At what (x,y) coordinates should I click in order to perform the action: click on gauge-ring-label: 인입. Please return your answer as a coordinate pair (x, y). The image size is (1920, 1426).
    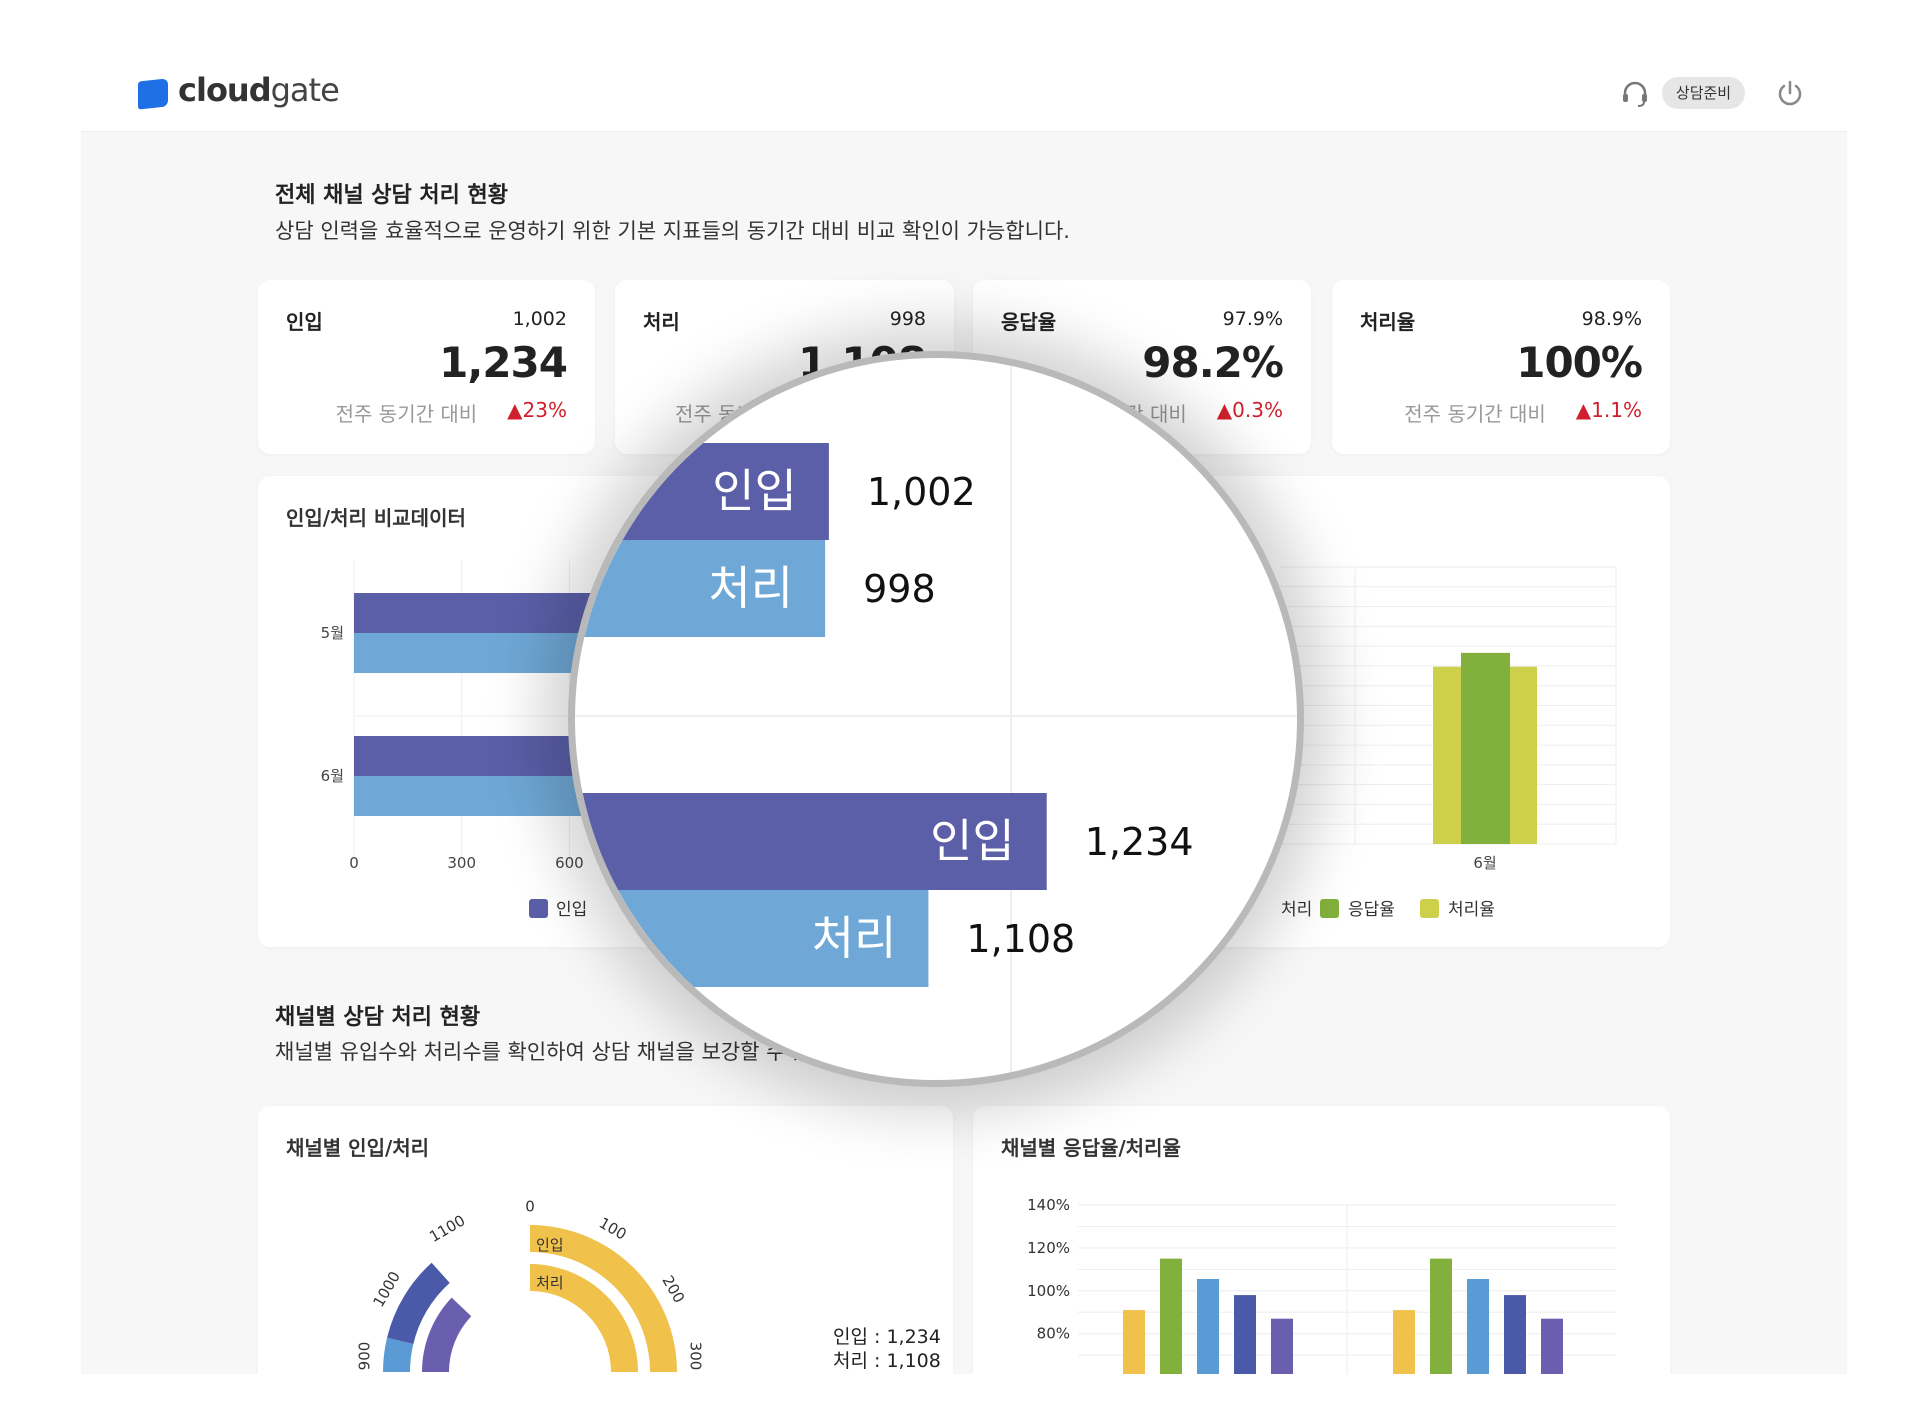
    Looking at the image, I should click on (550, 1245).